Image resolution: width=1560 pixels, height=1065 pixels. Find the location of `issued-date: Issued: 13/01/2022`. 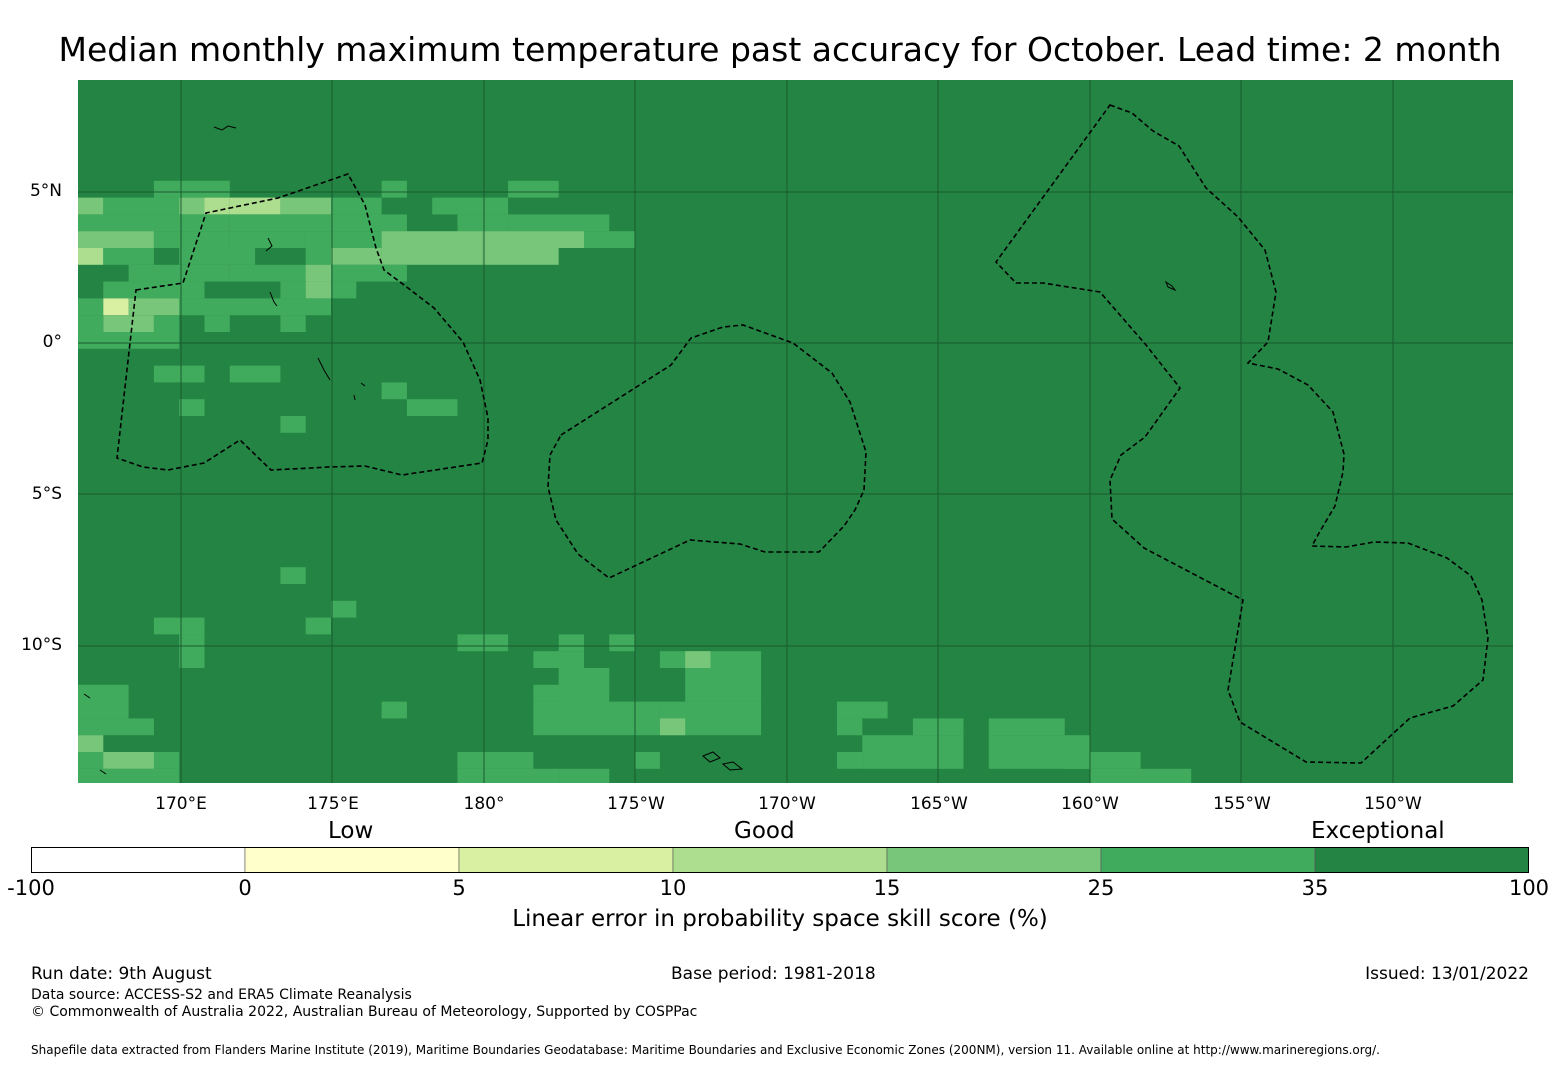

issued-date: Issued: 13/01/2022 is located at coordinates (1447, 974).